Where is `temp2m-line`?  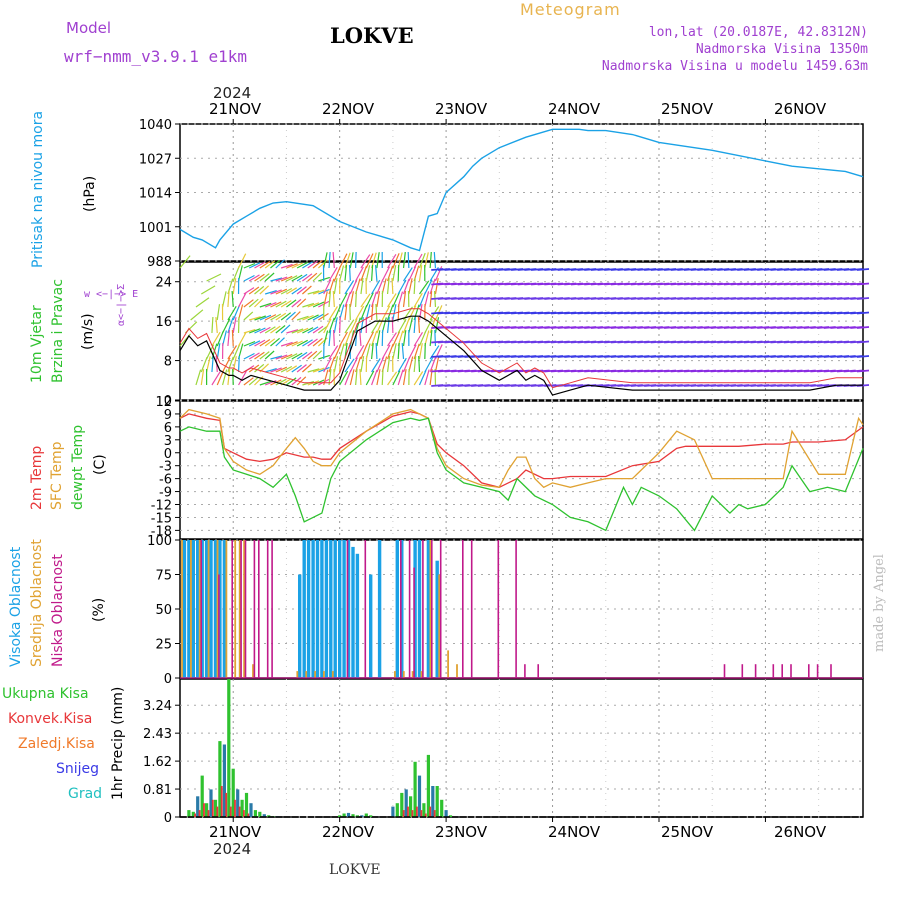 temp2m-line is located at coordinates (521, 449).